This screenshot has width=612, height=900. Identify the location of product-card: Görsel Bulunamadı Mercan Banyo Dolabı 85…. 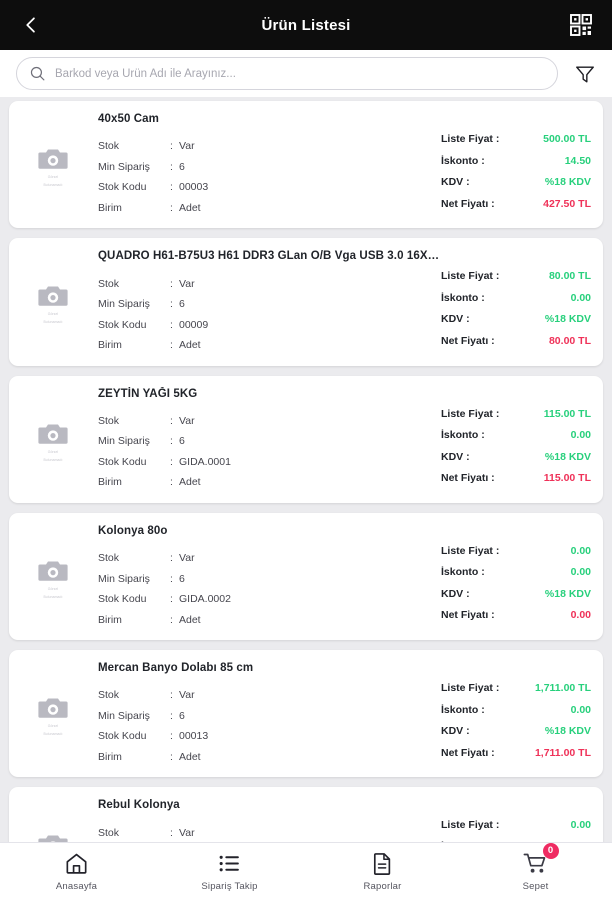
(306, 714).